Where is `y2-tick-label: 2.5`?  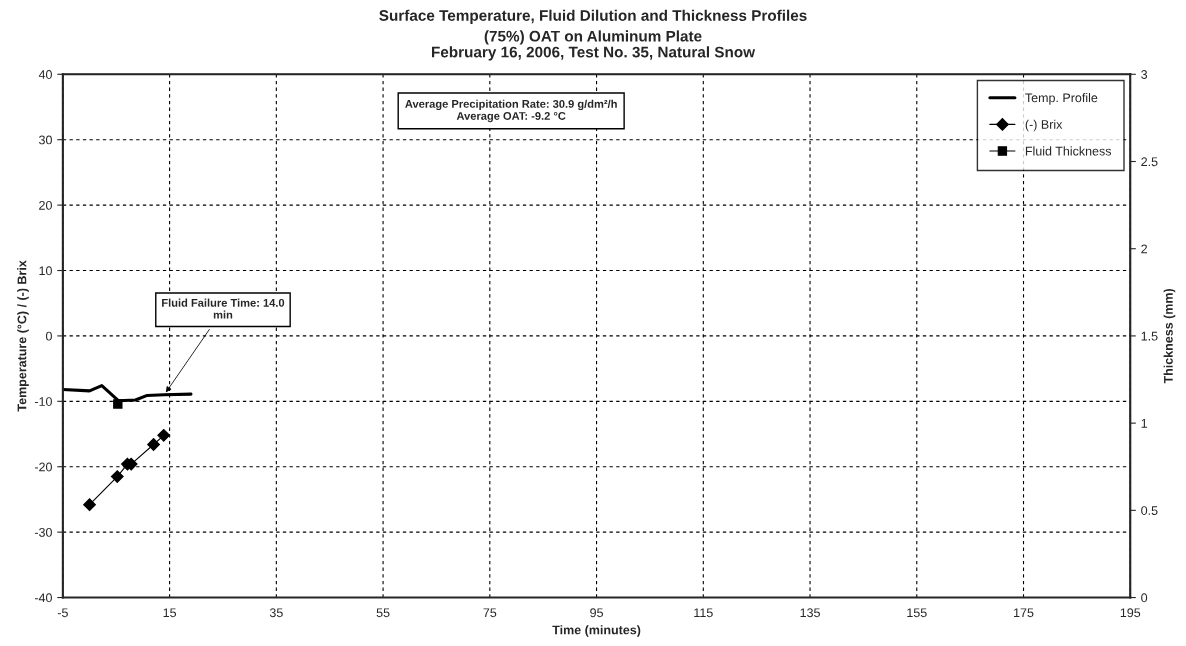 y2-tick-label: 2.5 is located at coordinates (1149, 162).